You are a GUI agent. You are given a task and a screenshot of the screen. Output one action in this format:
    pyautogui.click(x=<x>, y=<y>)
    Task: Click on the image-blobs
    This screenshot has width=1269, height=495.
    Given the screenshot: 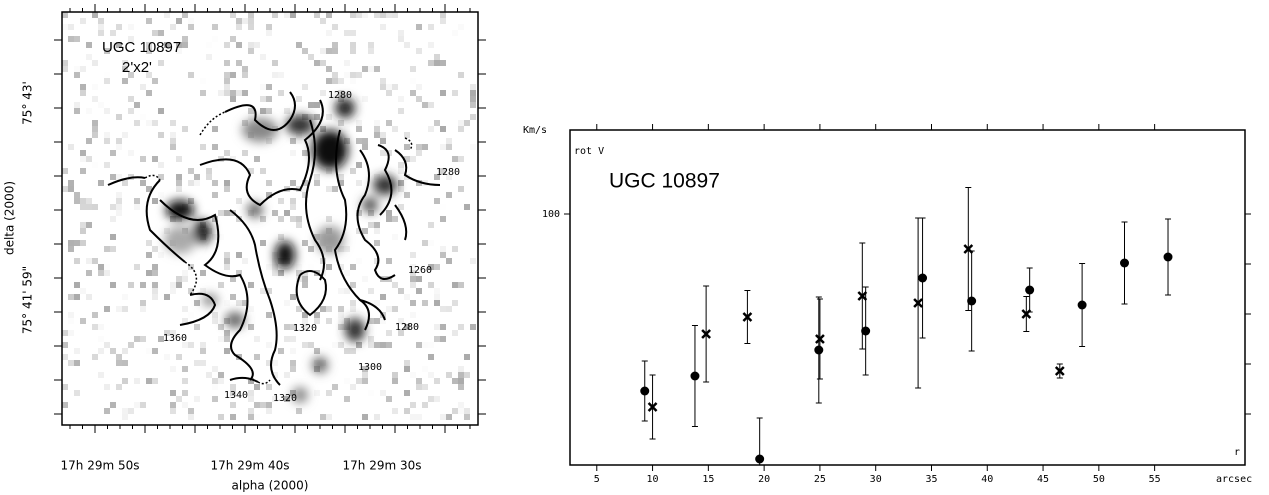 What is the action you would take?
    pyautogui.click(x=280, y=250)
    